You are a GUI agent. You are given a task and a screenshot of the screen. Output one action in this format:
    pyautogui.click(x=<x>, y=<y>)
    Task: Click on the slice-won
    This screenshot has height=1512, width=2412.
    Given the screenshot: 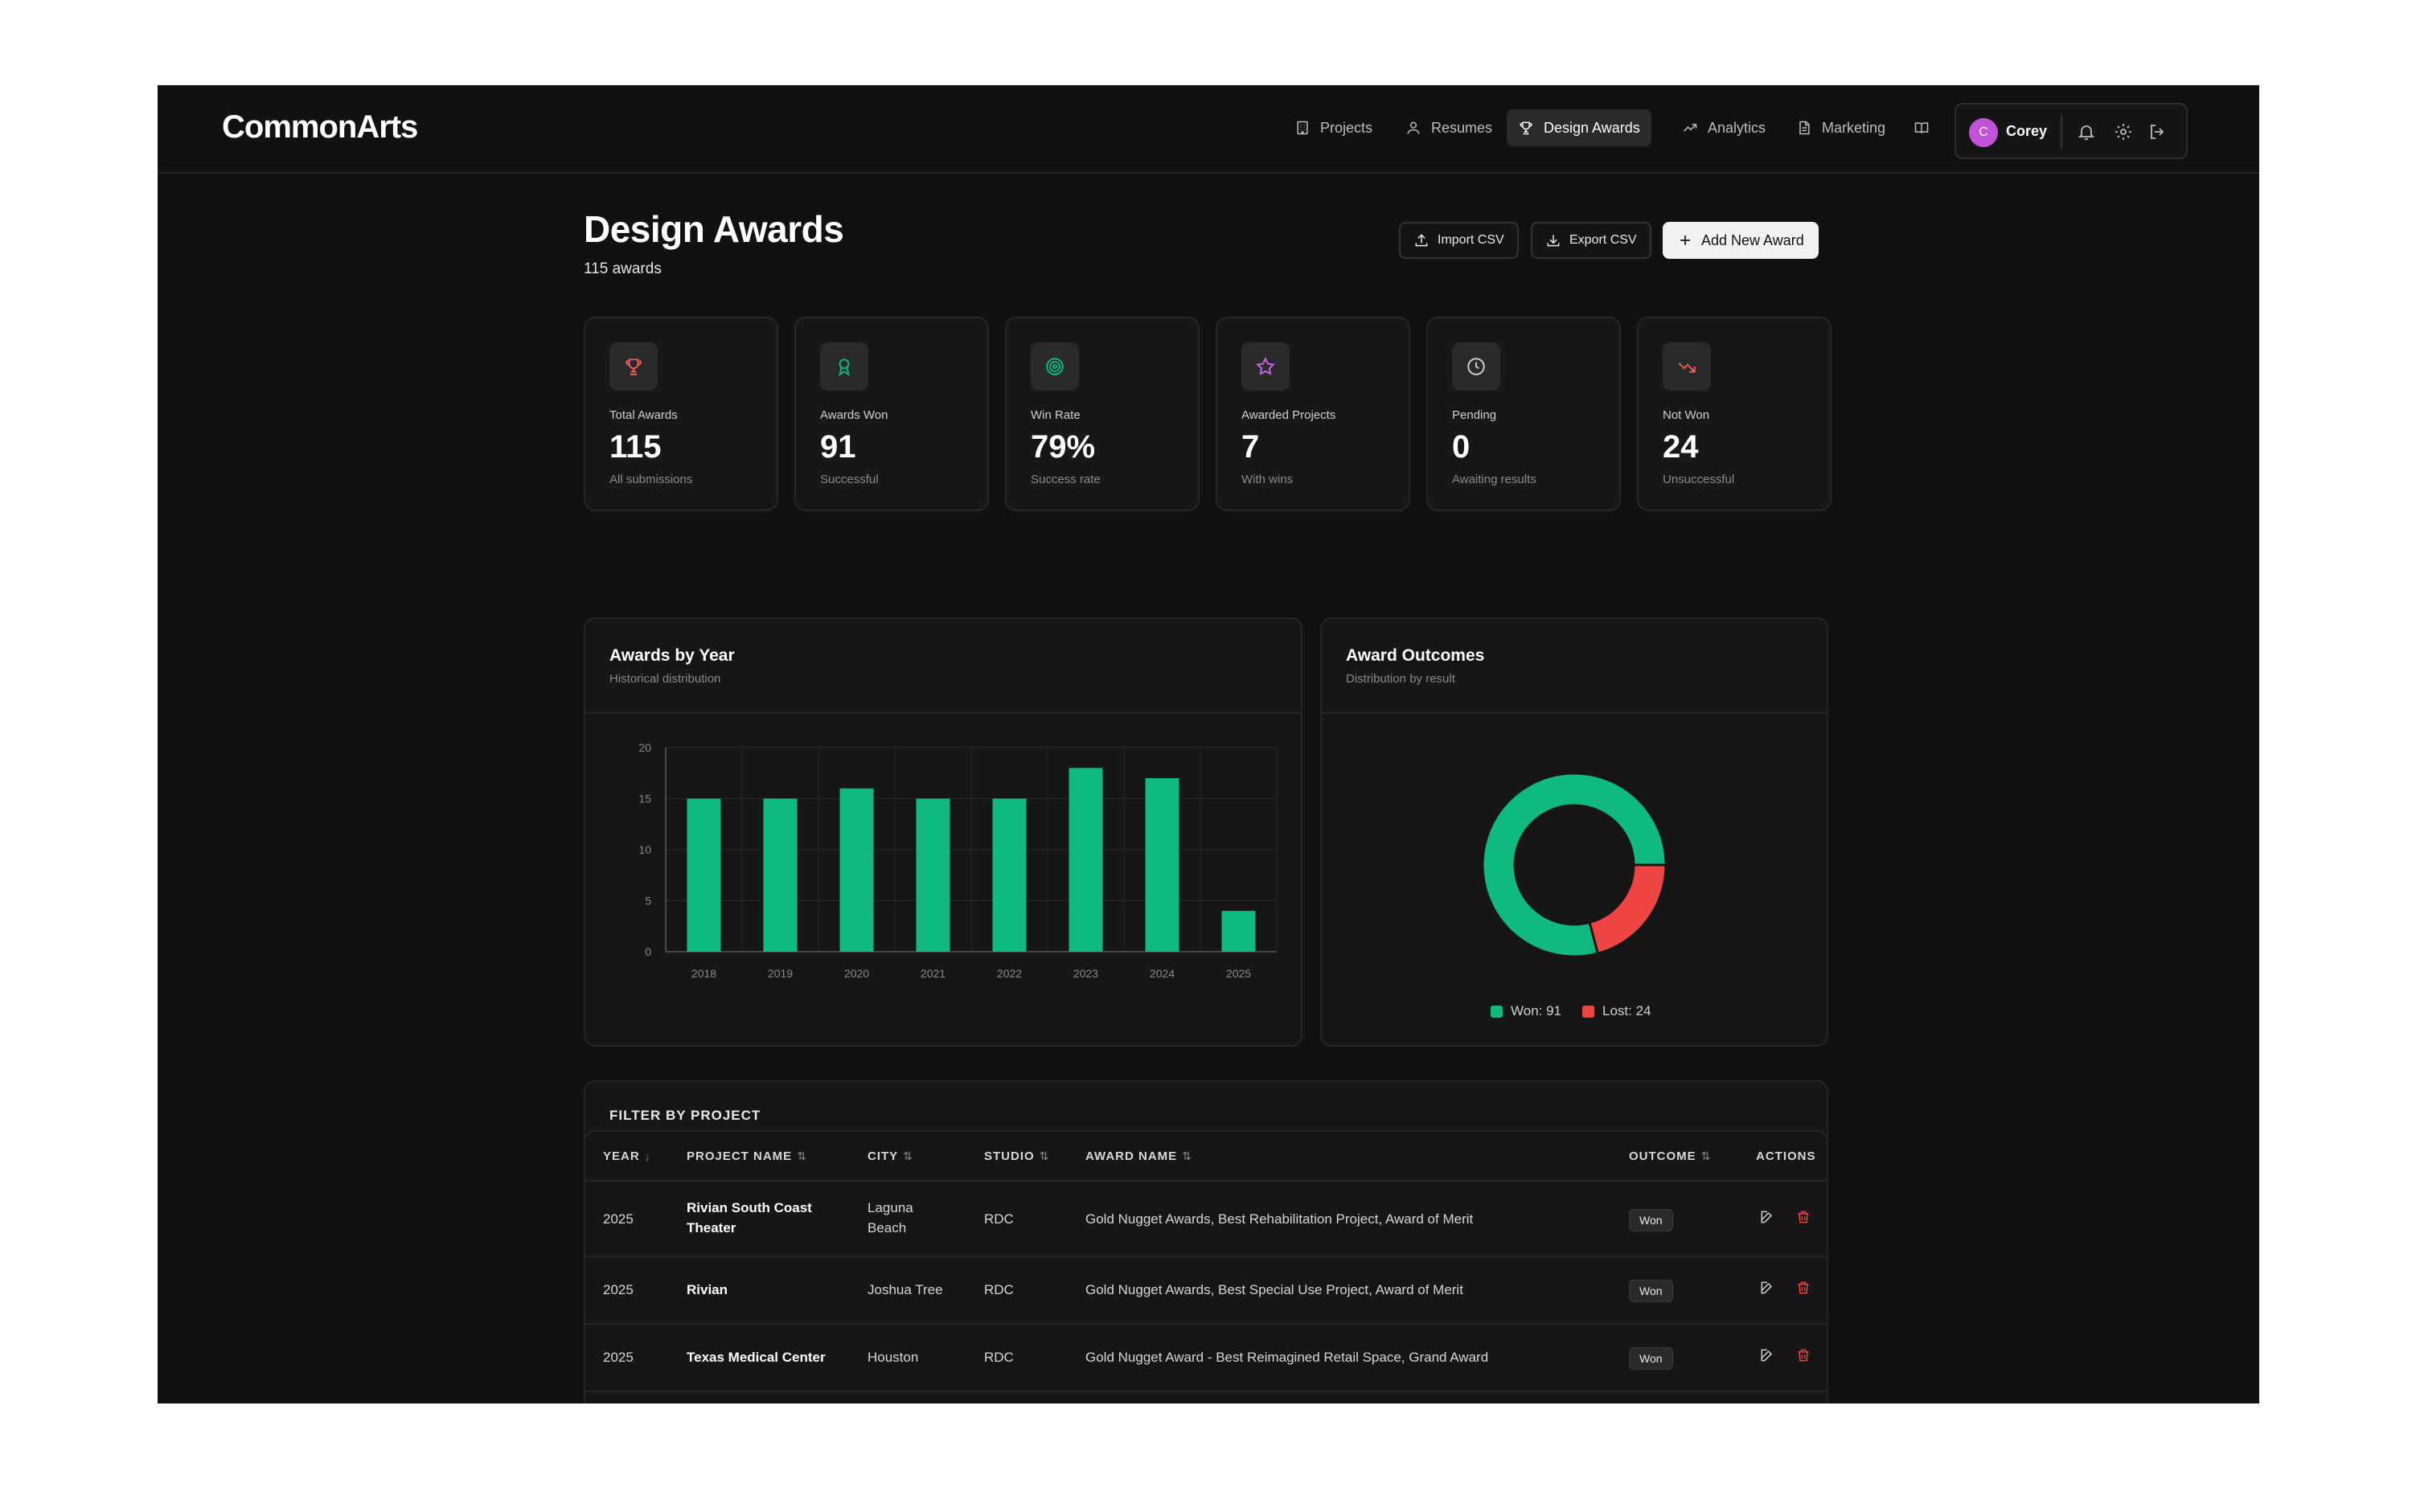 What is the action you would take?
    pyautogui.click(x=1574, y=865)
    